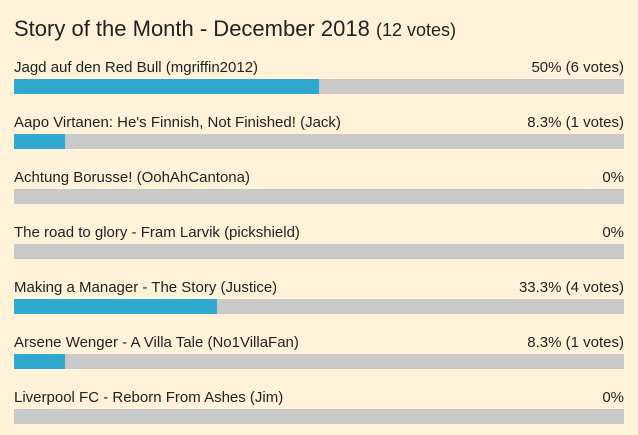 This screenshot has width=638, height=435. Describe the element at coordinates (416, 30) in the screenshot. I see `poll-total: (12 votes)` at that location.